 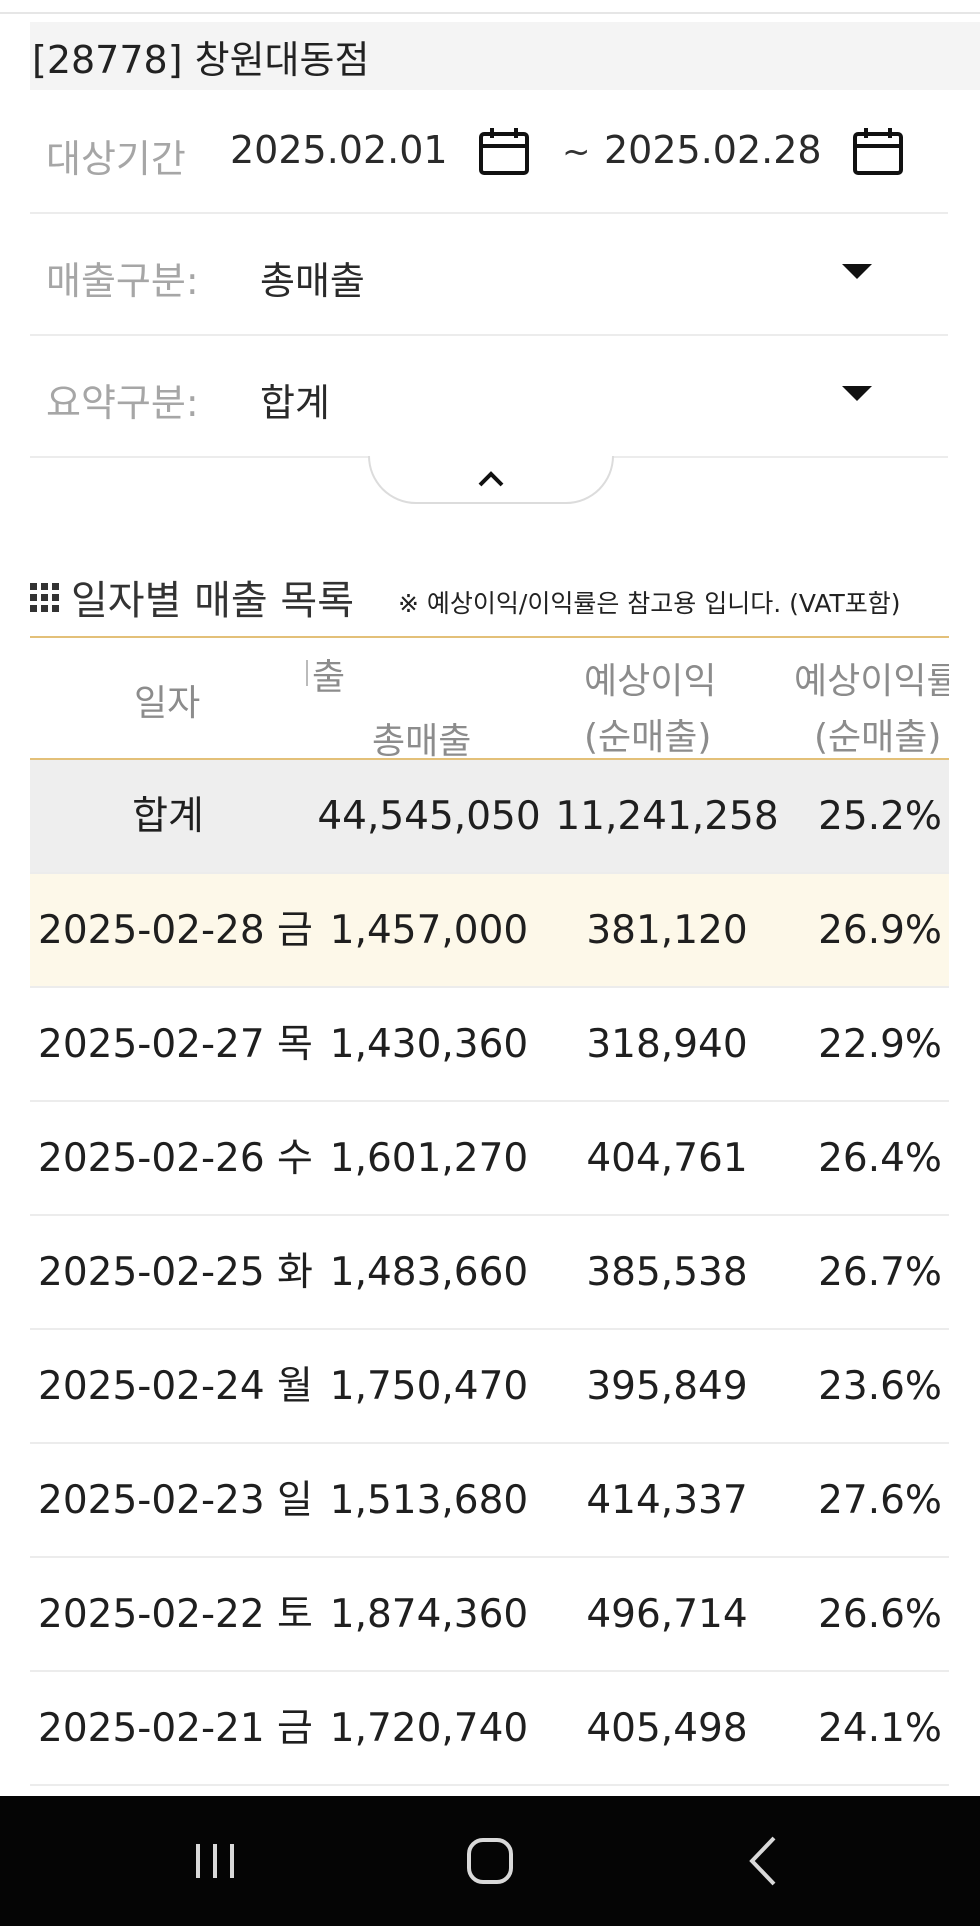 I want to click on table-row: 2025-02-24 월 1,750,470 395,849 23.6%, so click(x=489, y=1387).